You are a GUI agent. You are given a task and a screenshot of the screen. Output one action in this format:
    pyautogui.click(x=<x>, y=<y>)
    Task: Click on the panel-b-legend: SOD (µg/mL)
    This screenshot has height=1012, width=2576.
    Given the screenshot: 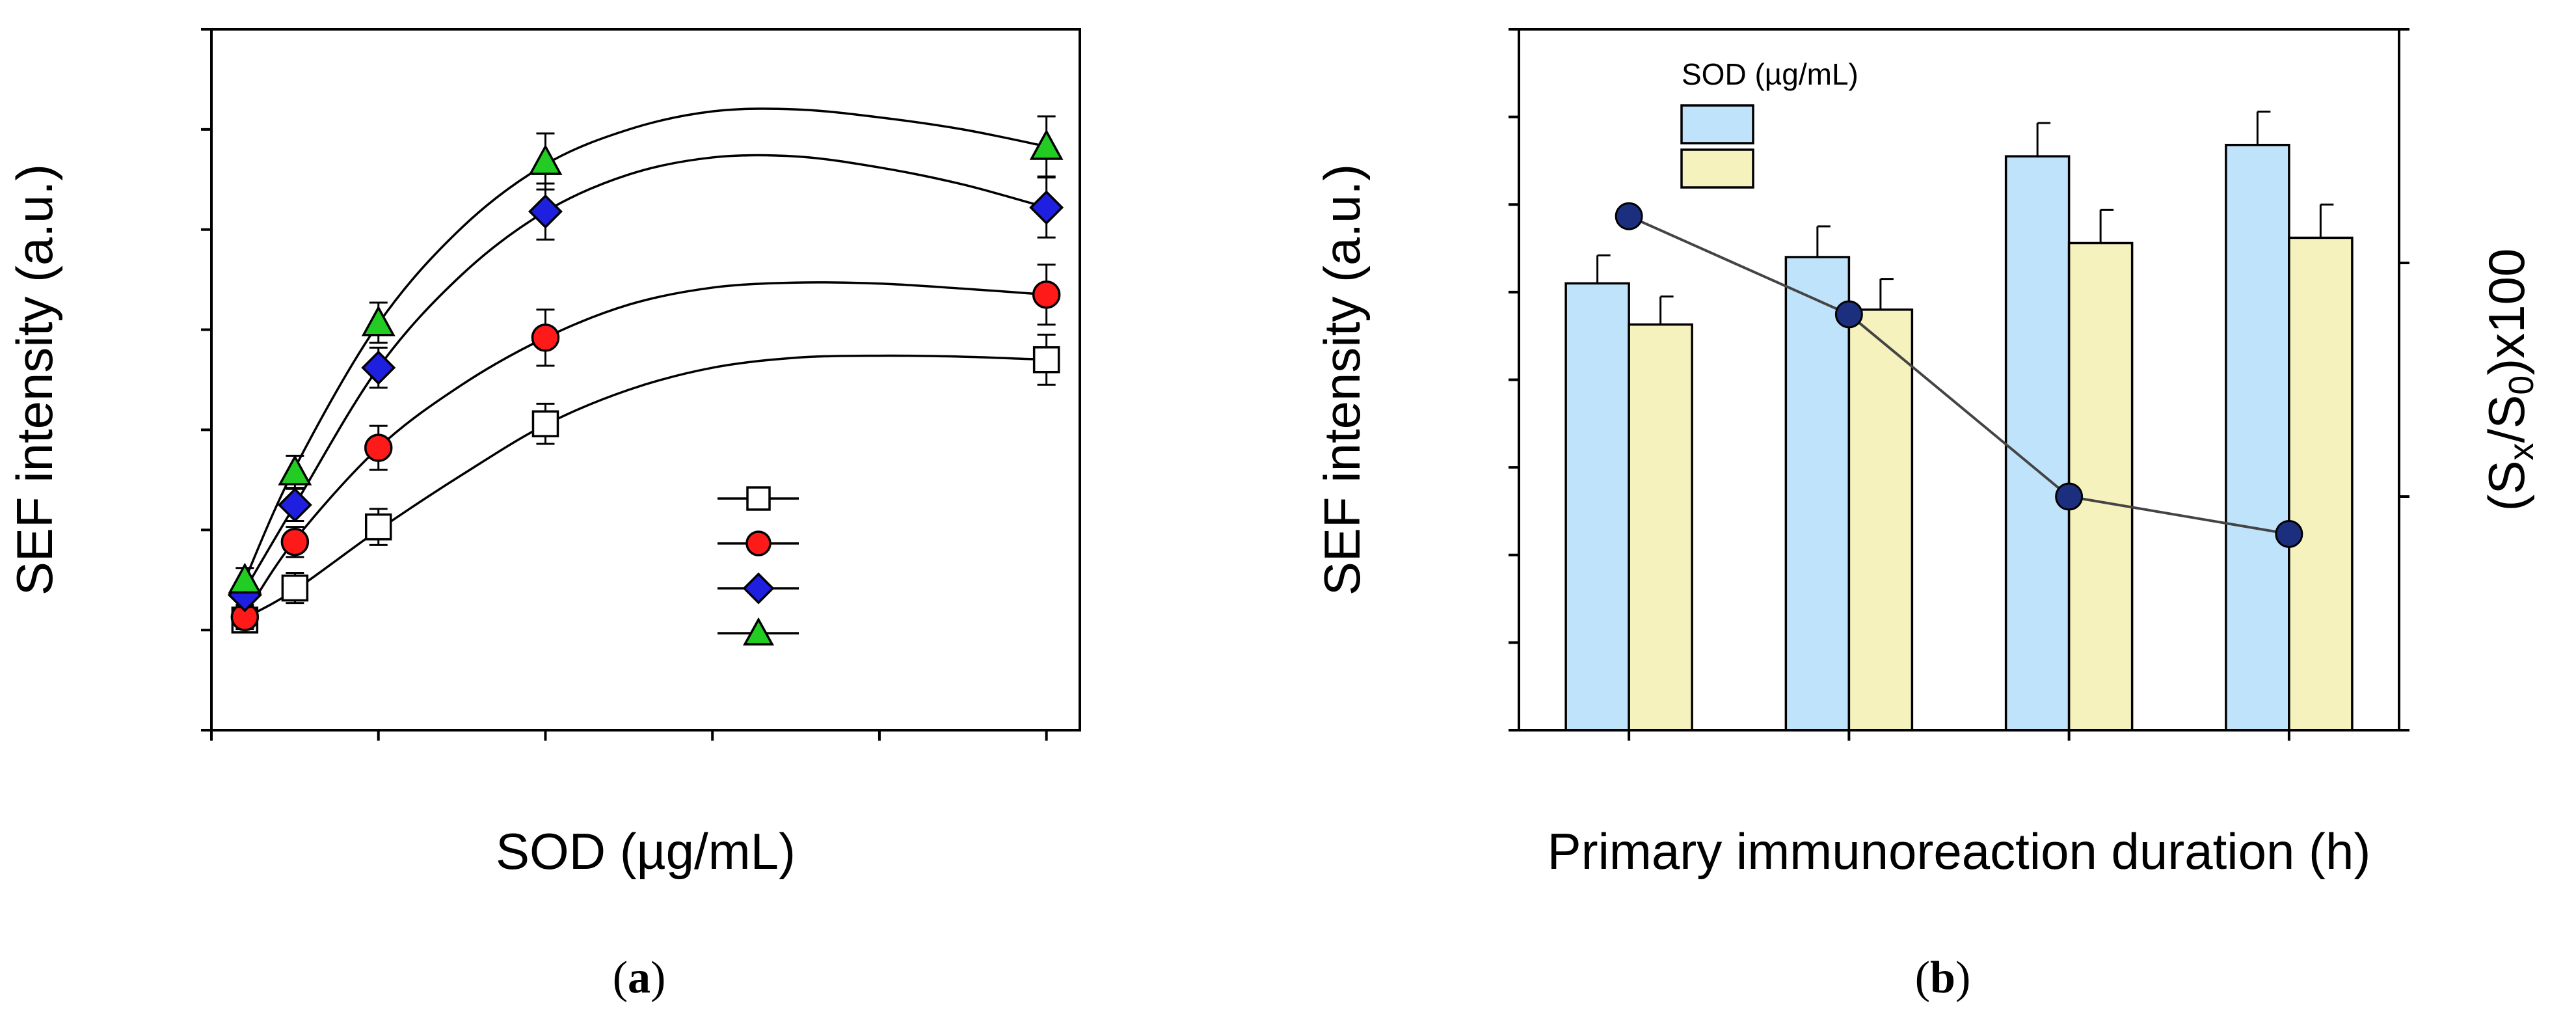 What is the action you would take?
    pyautogui.click(x=1769, y=123)
    